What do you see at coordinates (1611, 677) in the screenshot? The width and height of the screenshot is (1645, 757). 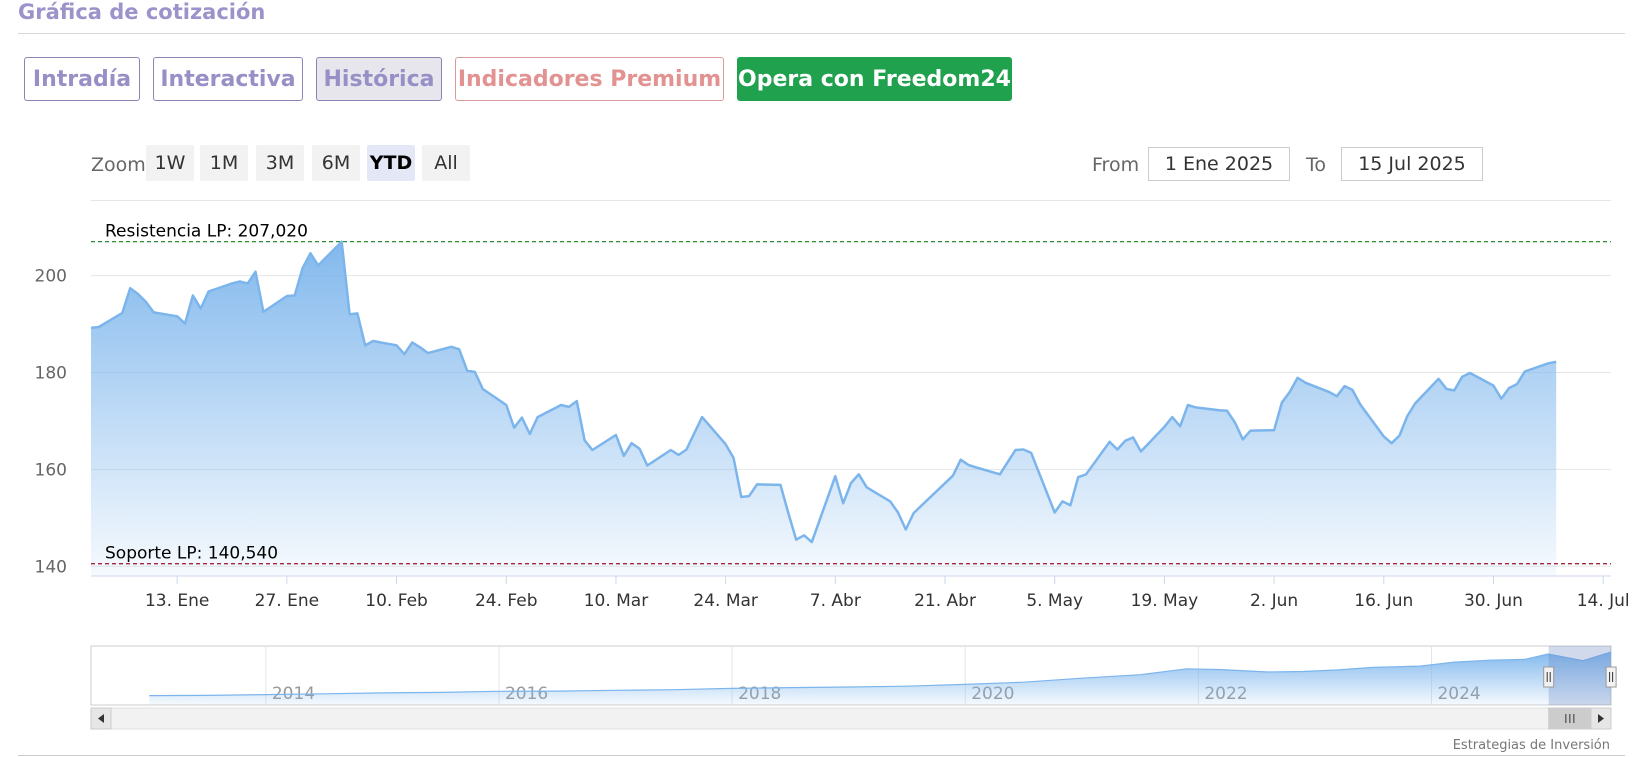 I see `navigator-handle-right` at bounding box center [1611, 677].